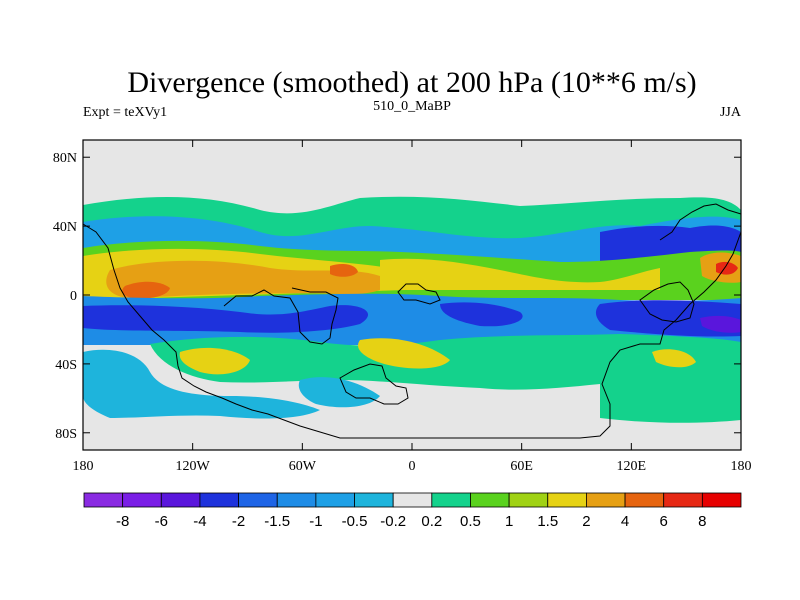 This screenshot has width=800, height=600. I want to click on y-tick-label: 0, so click(73, 296).